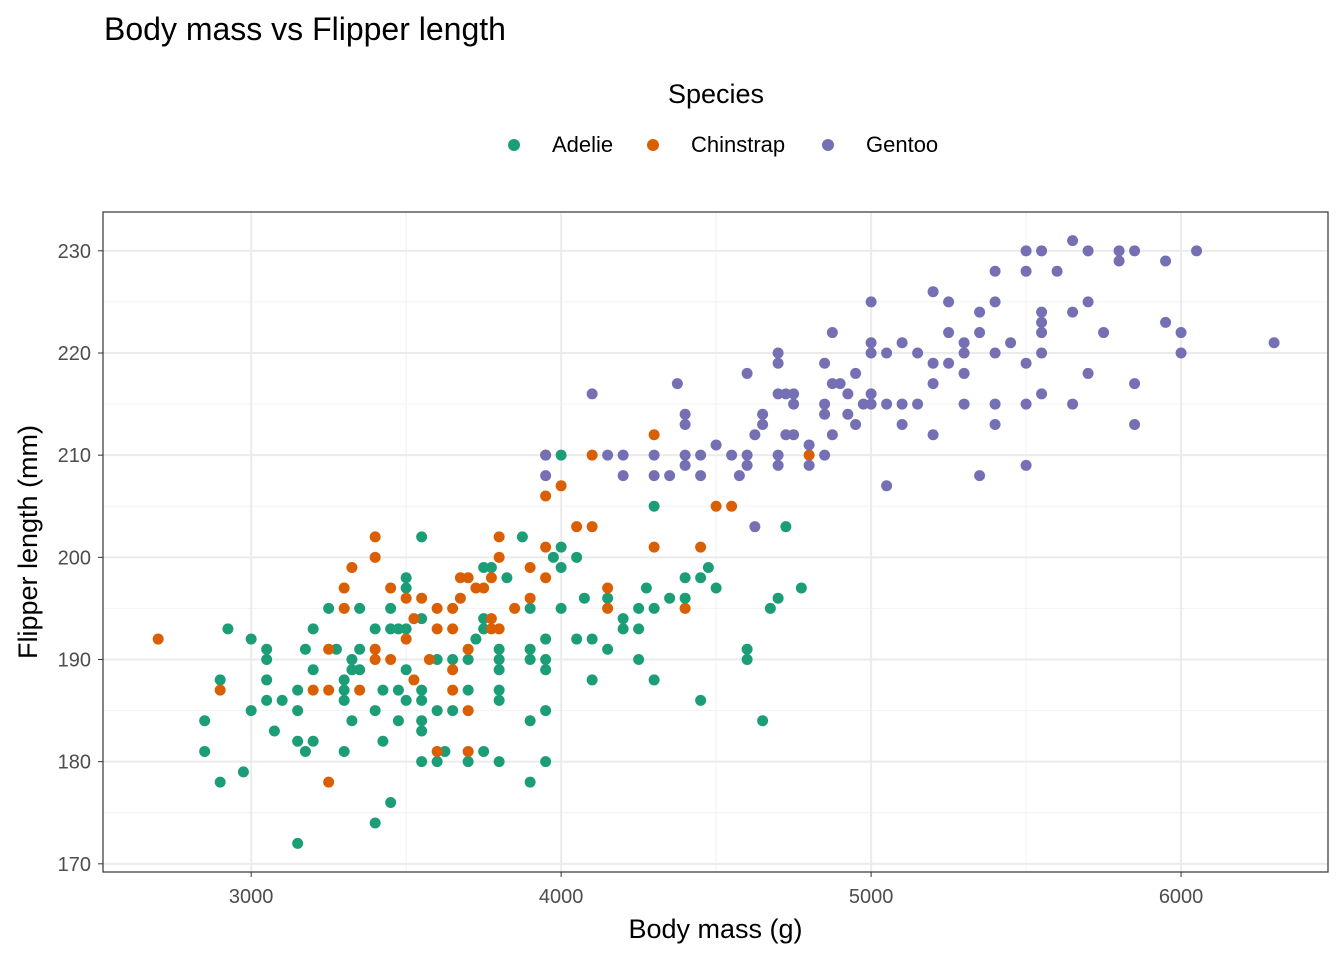  What do you see at coordinates (1181, 897) in the screenshot?
I see `x-tick-label: 6000` at bounding box center [1181, 897].